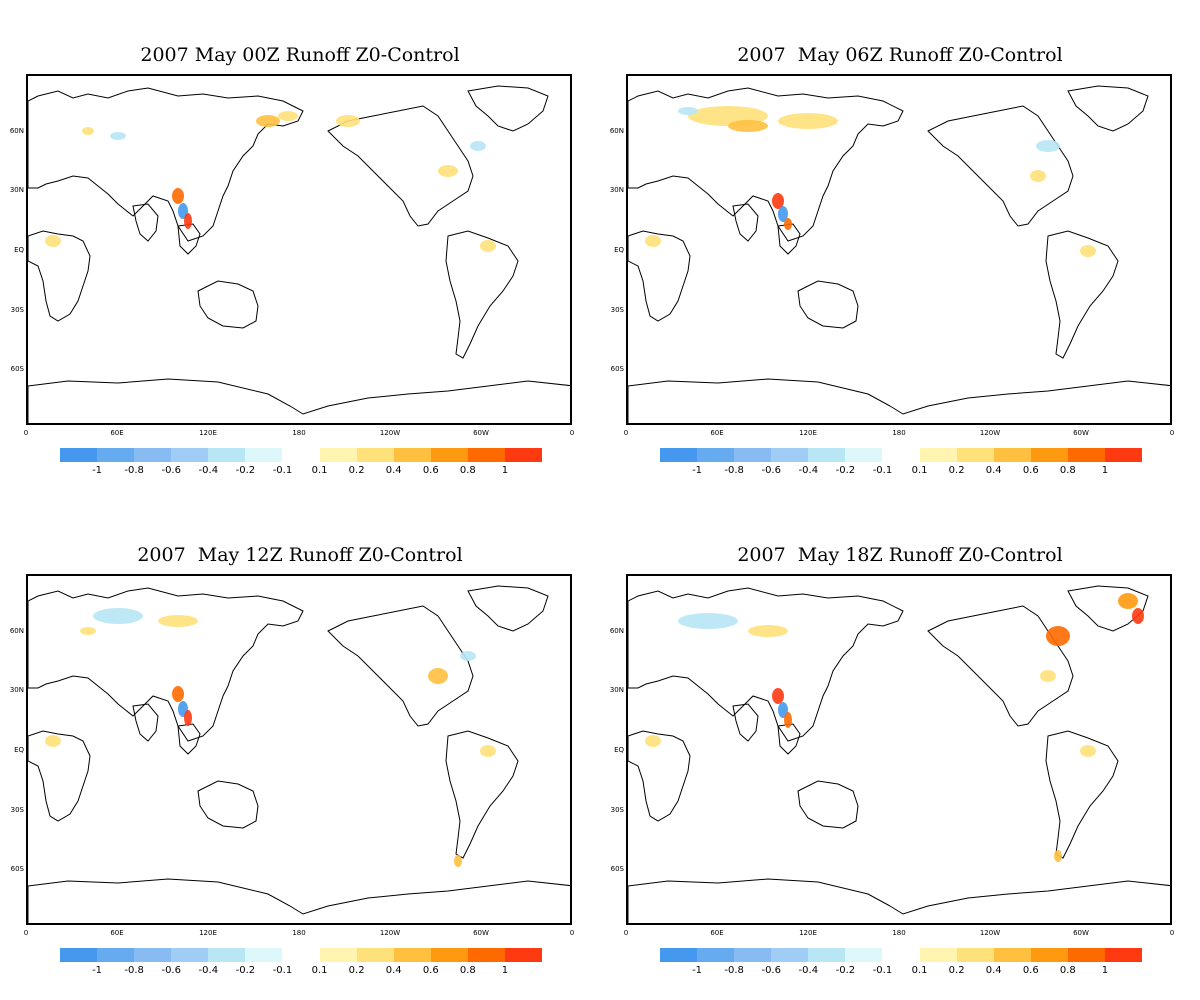 The image size is (1200, 1000). Describe the element at coordinates (19, 250) in the screenshot. I see `lat-label-eq: EQ` at that location.